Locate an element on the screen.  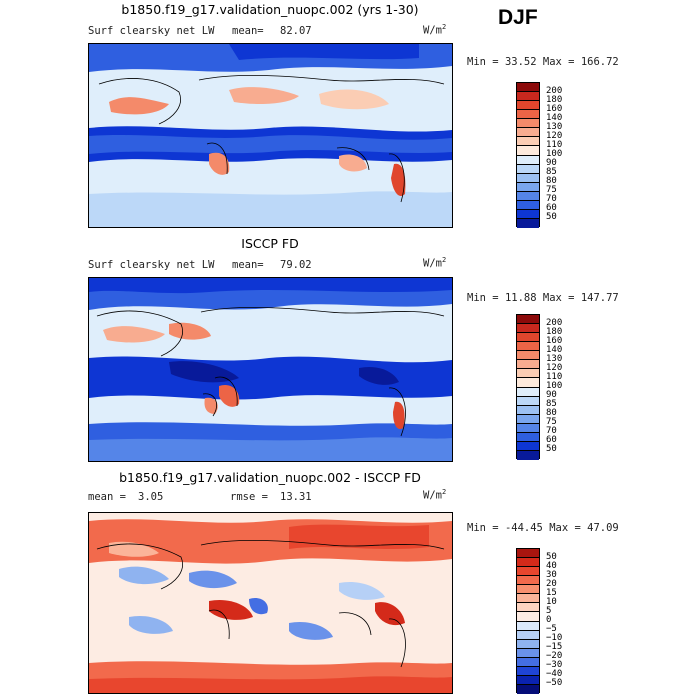
panel-2-max-label: Max = is located at coordinates (558, 298).